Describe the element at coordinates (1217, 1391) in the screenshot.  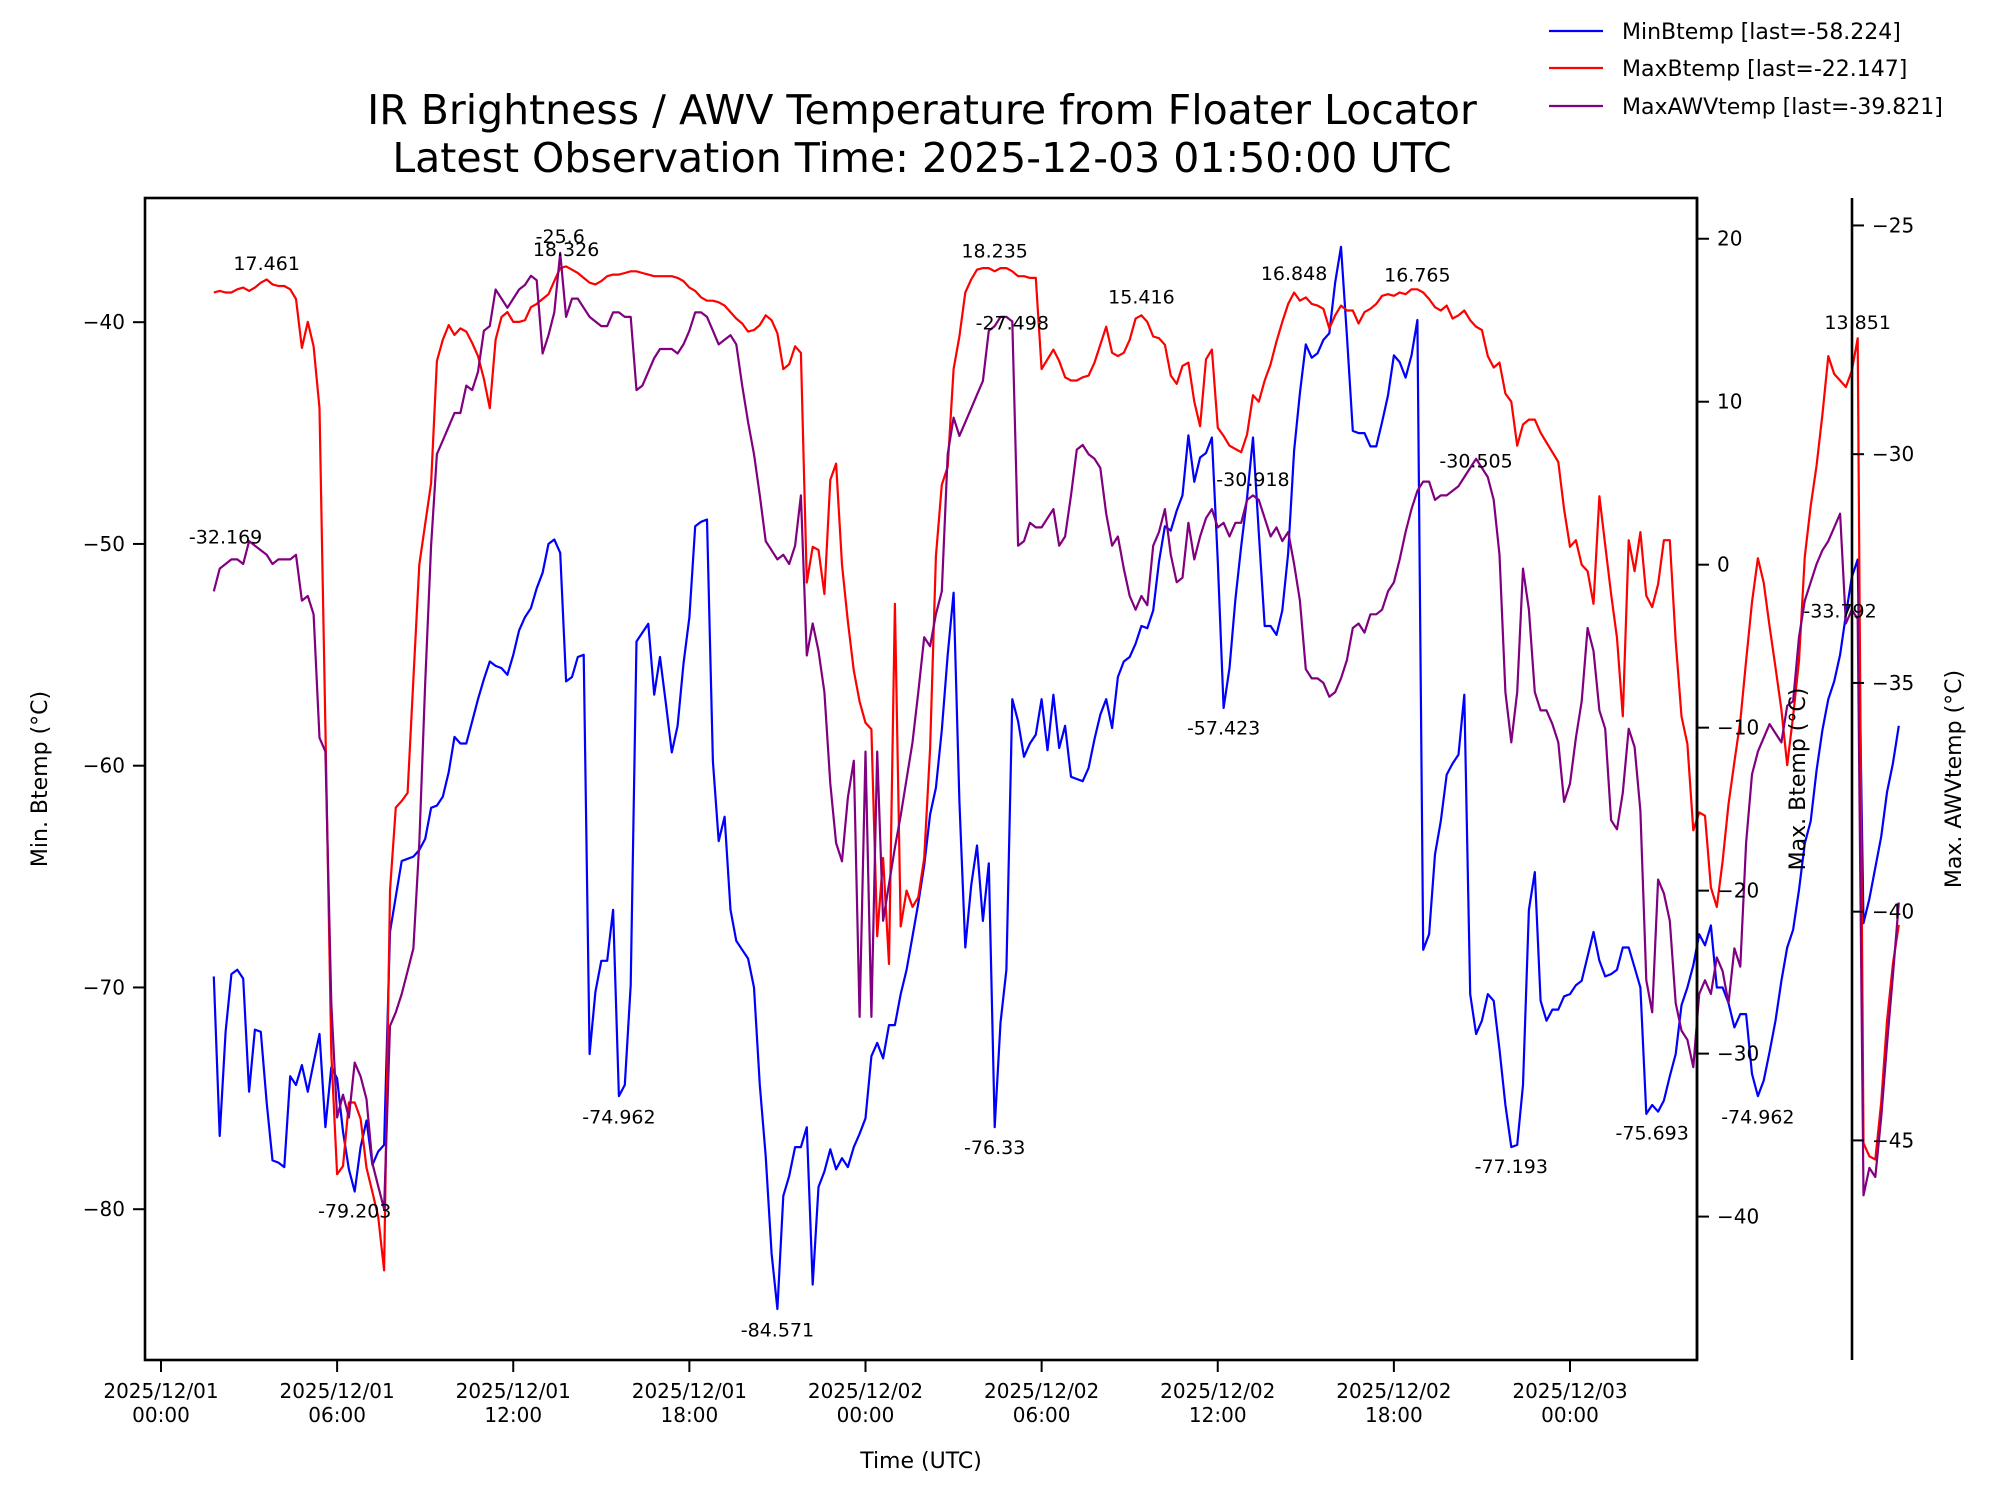
I see `x-tick-label-6: 2025/12/02` at that location.